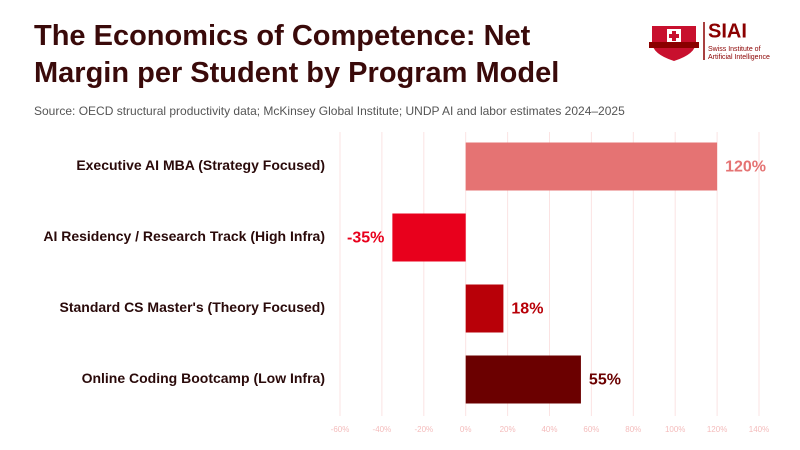 This screenshot has height=450, width=800. I want to click on y-tick-label: Standard CS Master's (Theory Focused), so click(193, 307).